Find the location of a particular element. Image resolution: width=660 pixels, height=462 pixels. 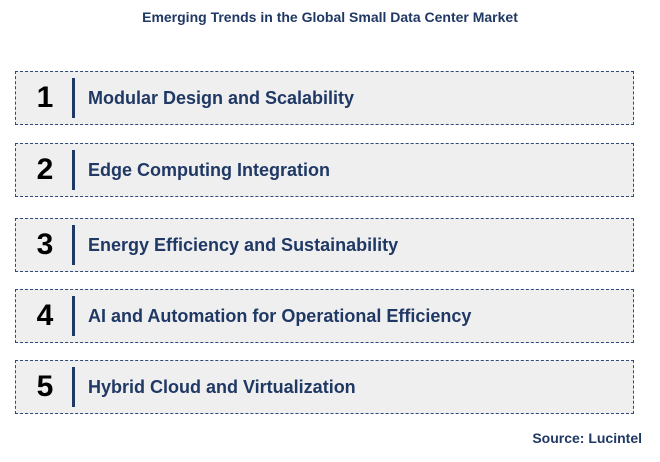

trend-label-1: Modular Design and Scalability is located at coordinates (221, 97).